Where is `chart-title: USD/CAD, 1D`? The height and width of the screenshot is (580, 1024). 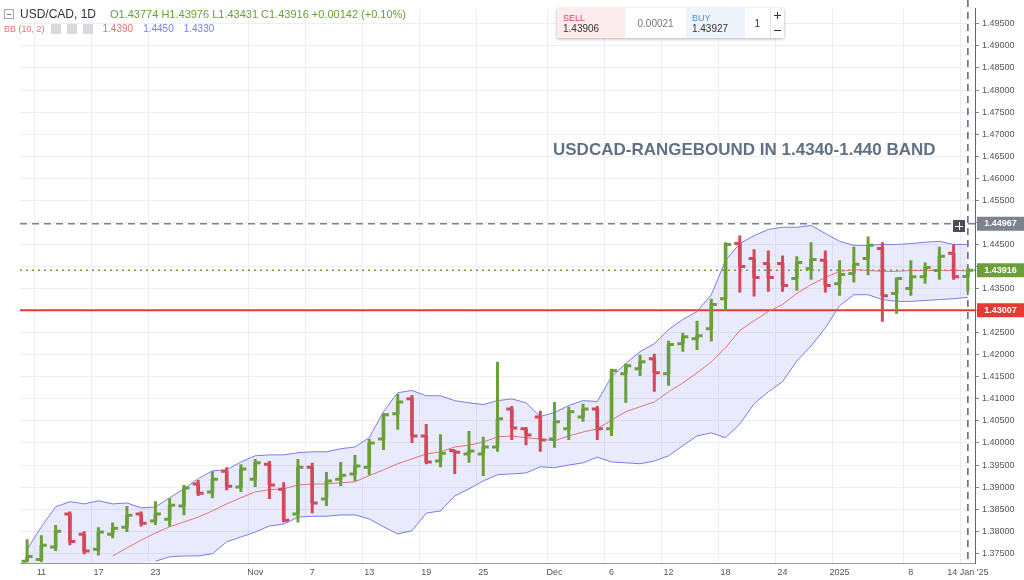
chart-title: USD/CAD, 1D is located at coordinates (58, 13).